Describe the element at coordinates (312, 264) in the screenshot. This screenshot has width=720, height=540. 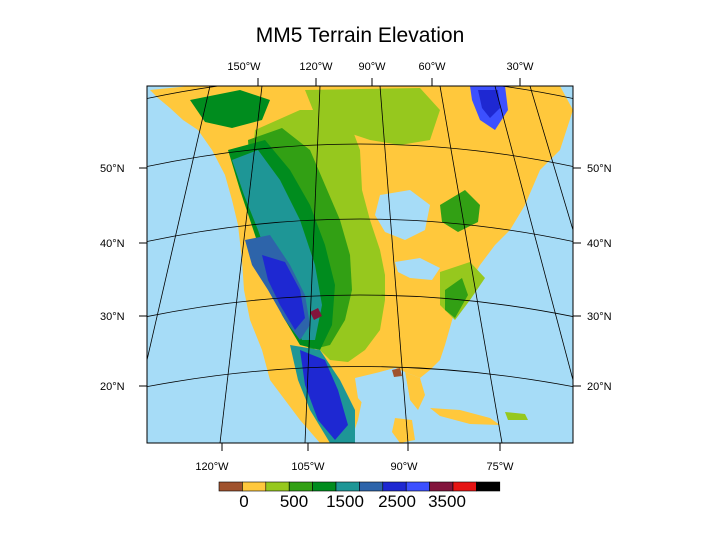
I see `meridian-105w` at that location.